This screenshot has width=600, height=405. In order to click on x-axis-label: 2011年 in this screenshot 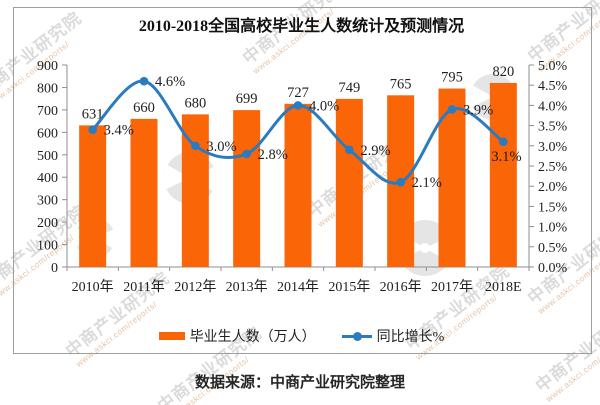, I will do `click(143, 287)`.